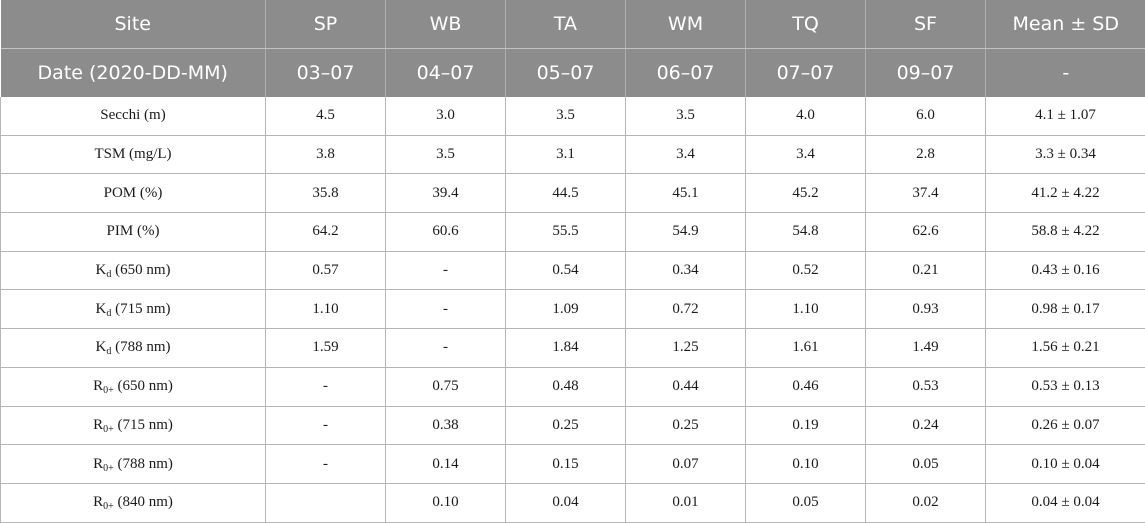 The width and height of the screenshot is (1145, 523). I want to click on row-label: Kd (788 nm), so click(133, 348).